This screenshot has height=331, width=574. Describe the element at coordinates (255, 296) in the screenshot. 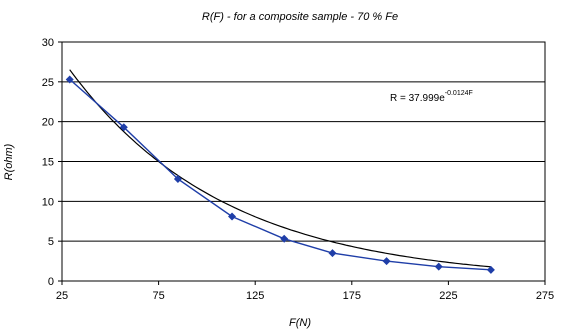

I see `x-tick-label: 125` at that location.